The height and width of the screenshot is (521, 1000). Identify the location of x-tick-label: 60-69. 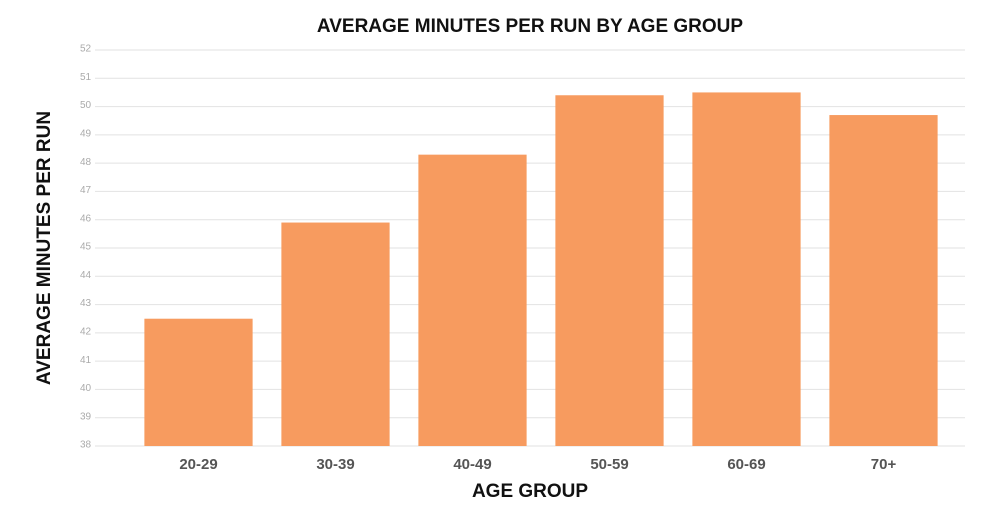
(746, 464).